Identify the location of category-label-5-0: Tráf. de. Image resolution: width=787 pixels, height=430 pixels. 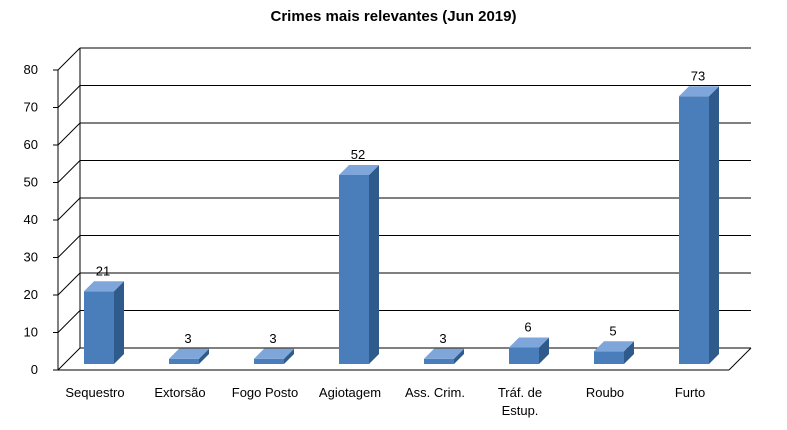
(520, 392).